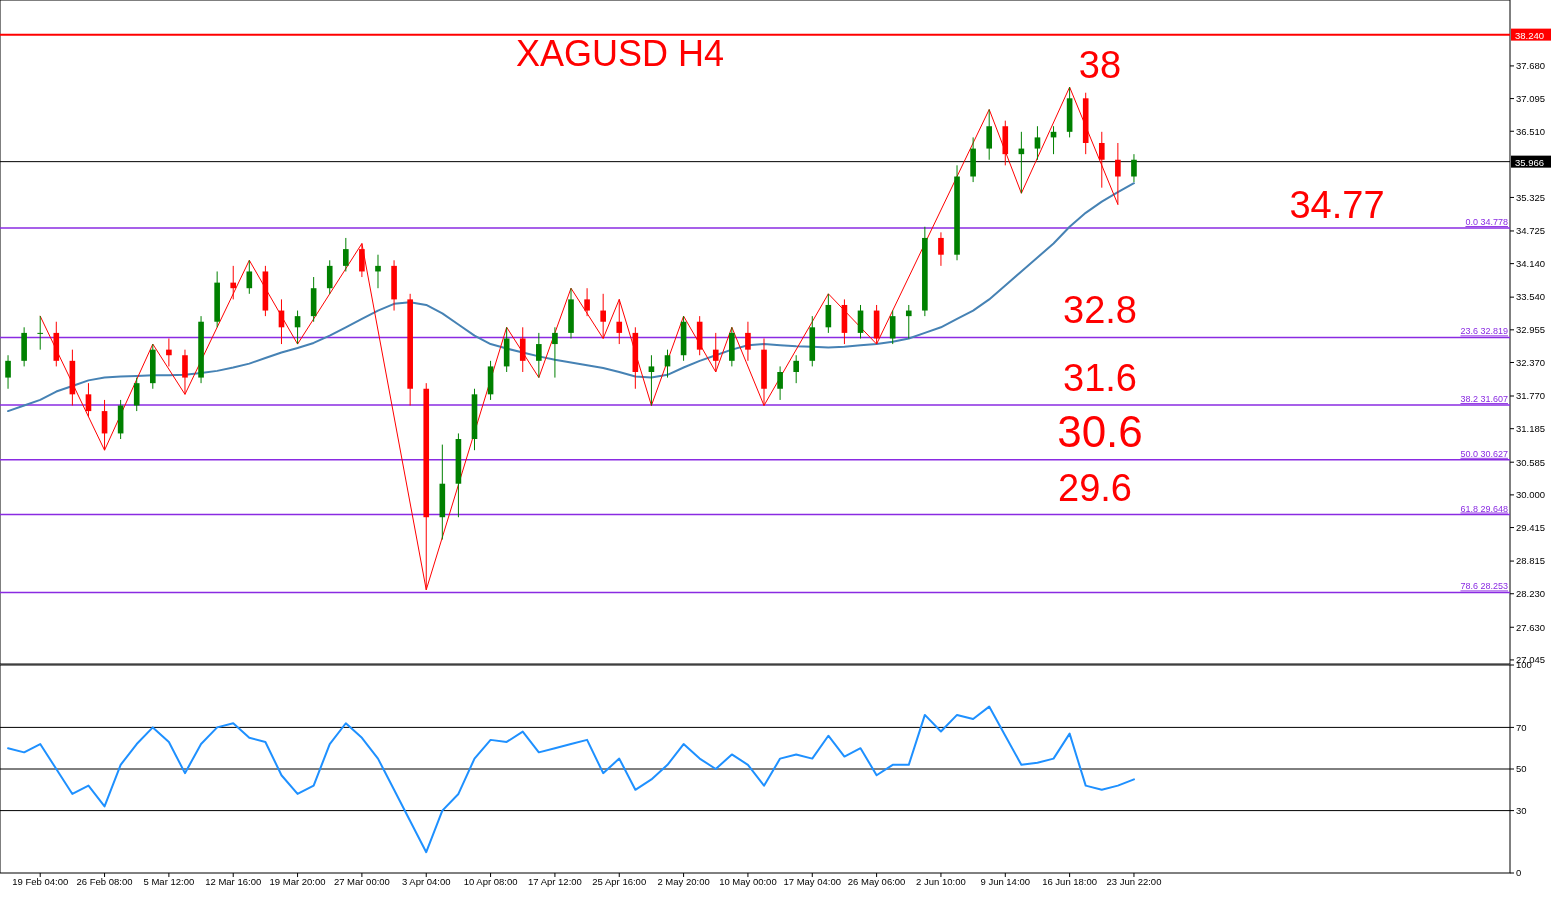 The width and height of the screenshot is (1553, 898). I want to click on x-tick-label: 10 May 00:00, so click(748, 881).